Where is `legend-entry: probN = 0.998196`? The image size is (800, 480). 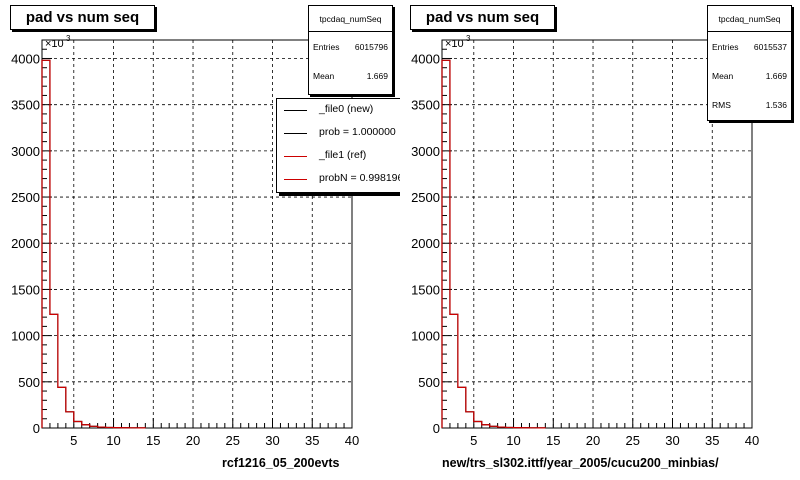 legend-entry: probN = 0.998196 is located at coordinates (338, 179).